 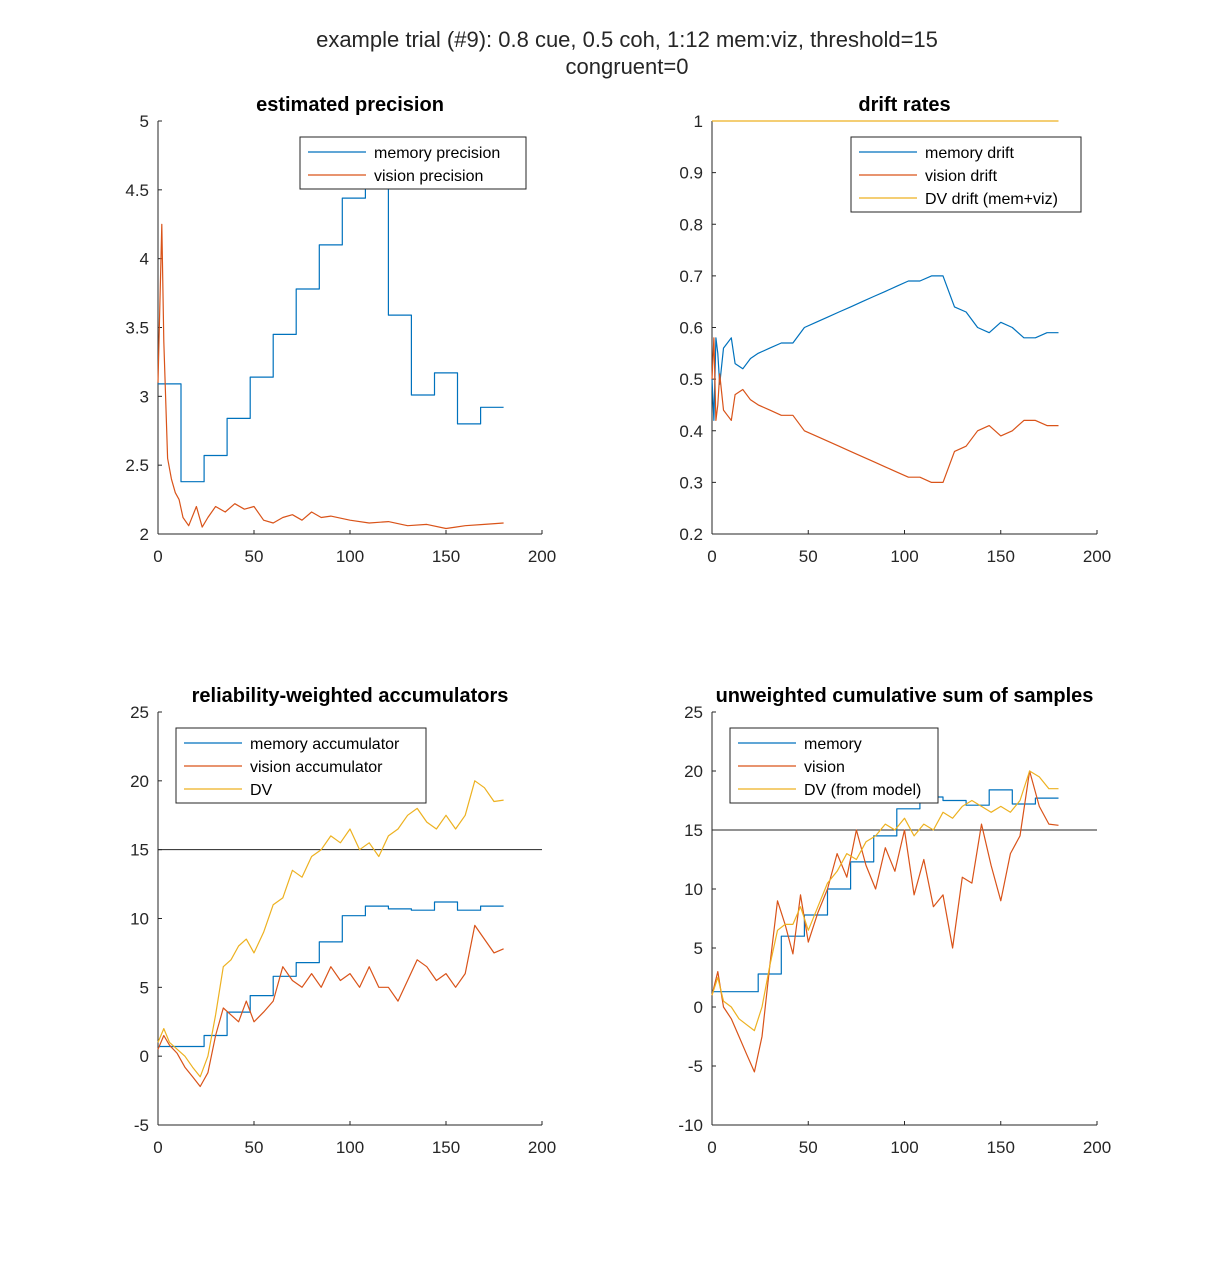 I want to click on y-tick-label: 1, so click(x=698, y=121).